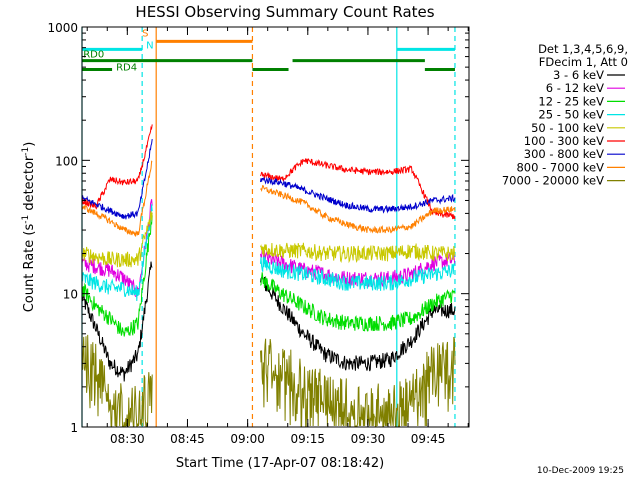 Image resolution: width=640 pixels, height=480 pixels. Describe the element at coordinates (571, 115) in the screenshot. I see `legend-label-25-50-kev: 25 - 50 keV` at that location.